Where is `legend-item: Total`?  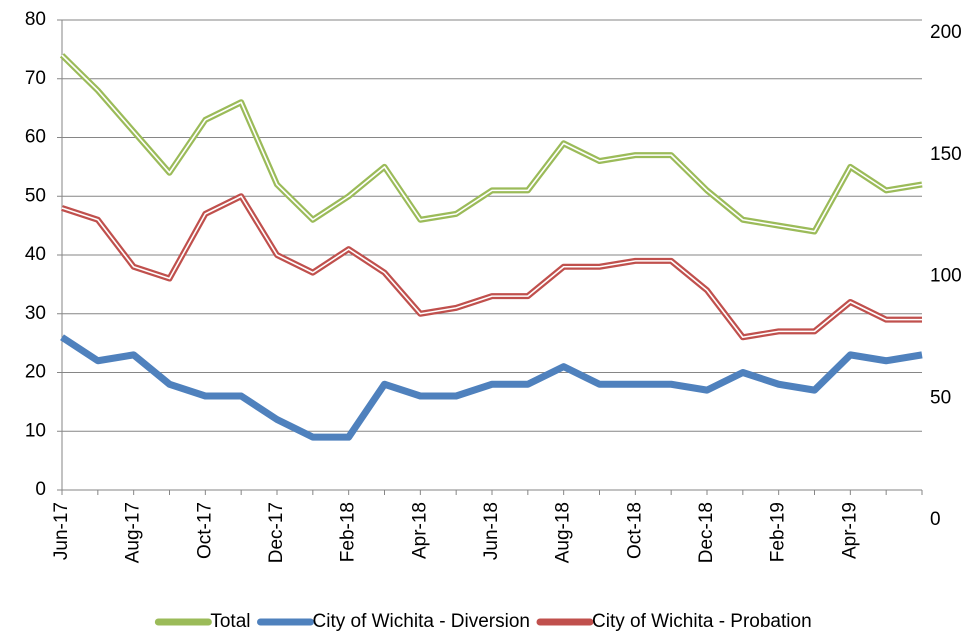
legend-item: Total is located at coordinates (202, 621).